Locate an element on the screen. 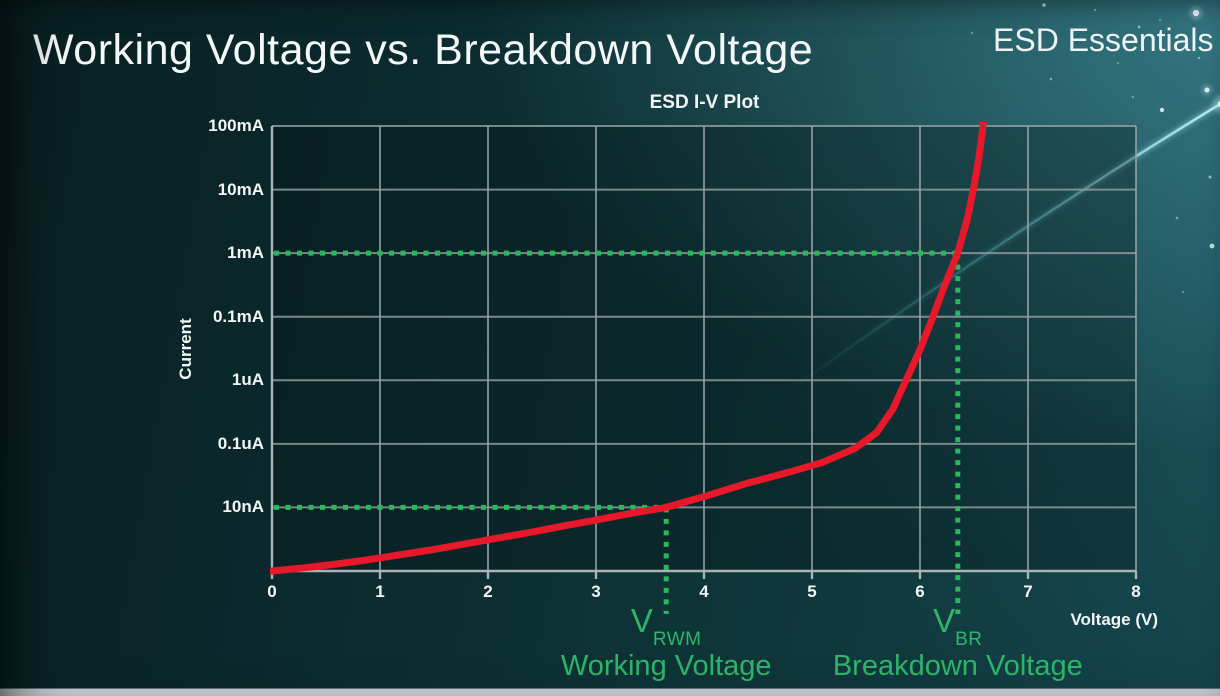  y-tick-label: 1mA is located at coordinates (245, 253).